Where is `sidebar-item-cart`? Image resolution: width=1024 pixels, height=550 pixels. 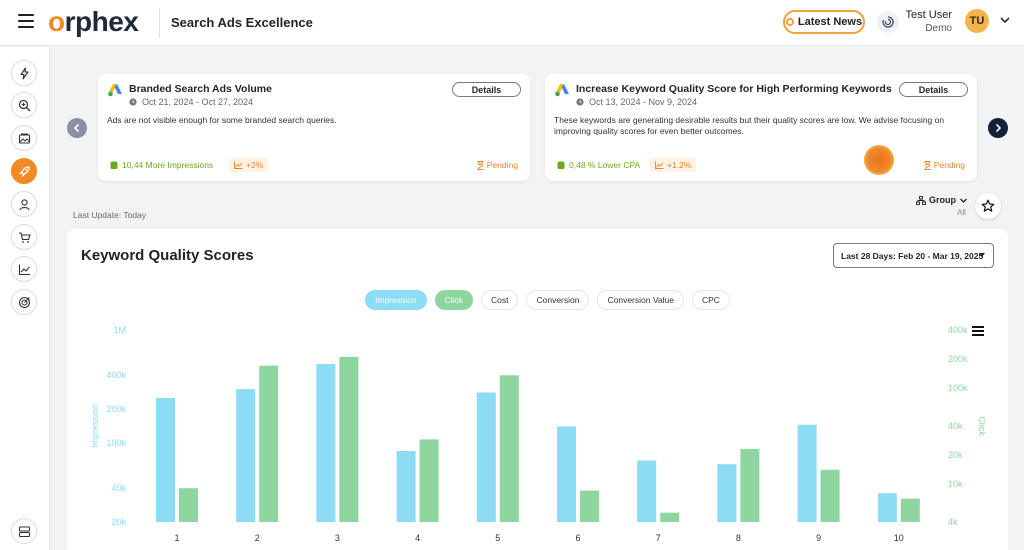
sidebar-item-cart is located at coordinates (24, 237).